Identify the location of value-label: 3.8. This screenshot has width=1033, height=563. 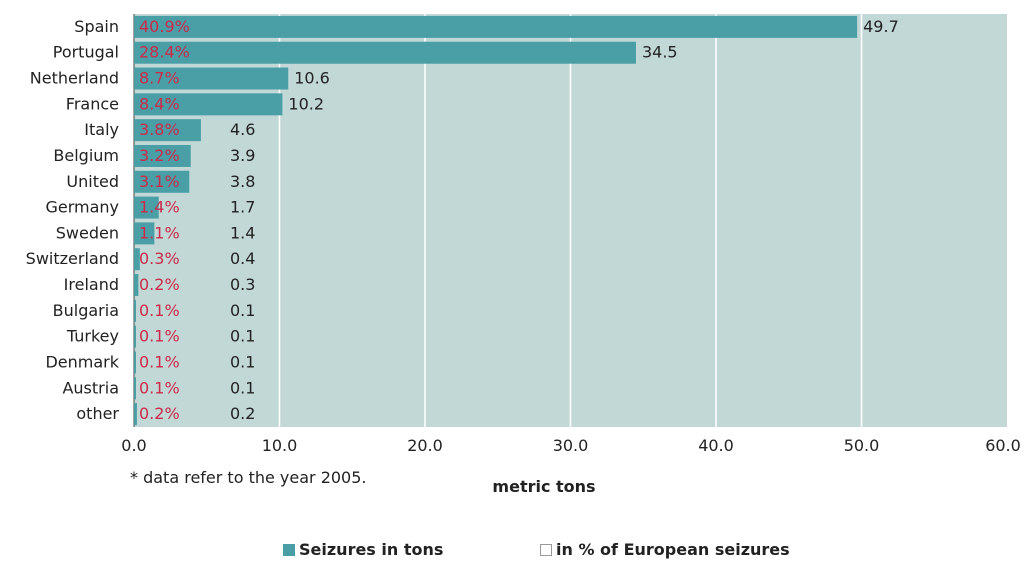
(242, 181).